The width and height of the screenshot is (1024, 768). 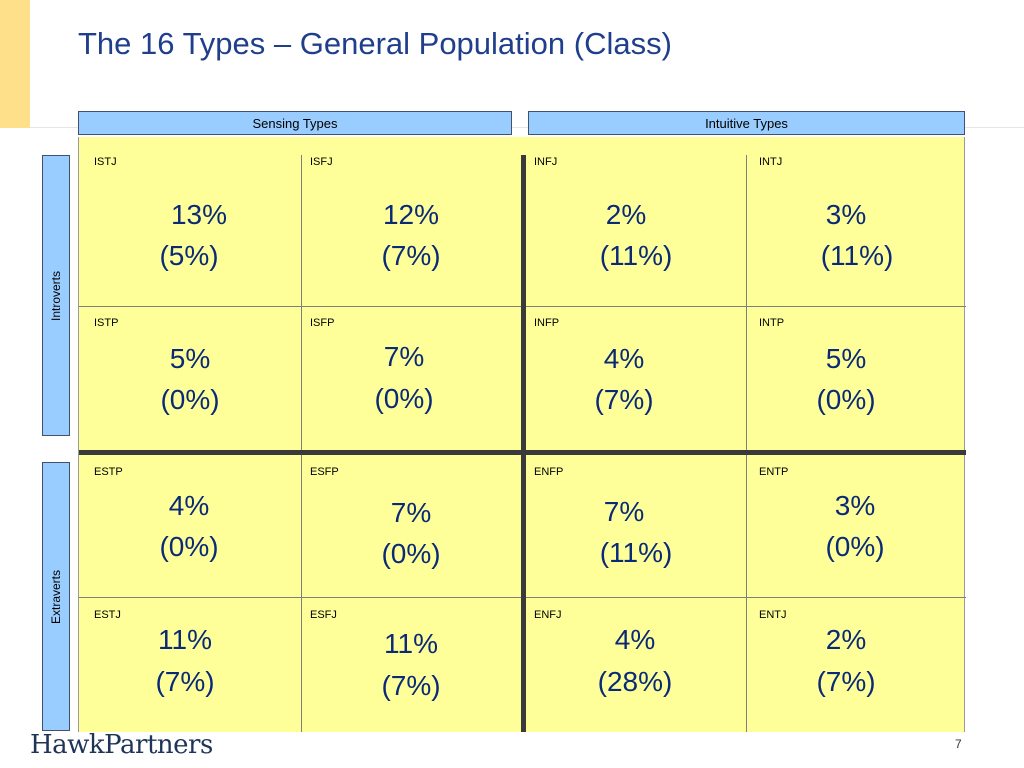 What do you see at coordinates (774, 472) in the screenshot?
I see `type-label: ENTP` at bounding box center [774, 472].